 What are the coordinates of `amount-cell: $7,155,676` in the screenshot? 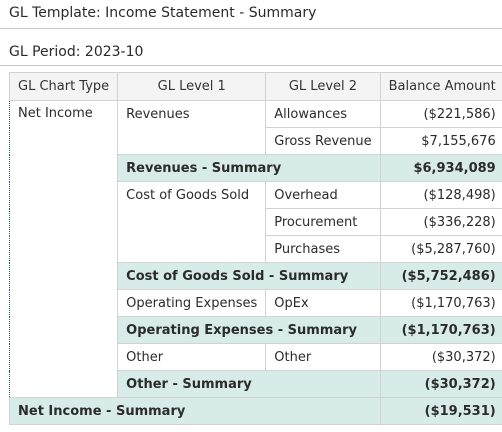 It's located at (440, 141).